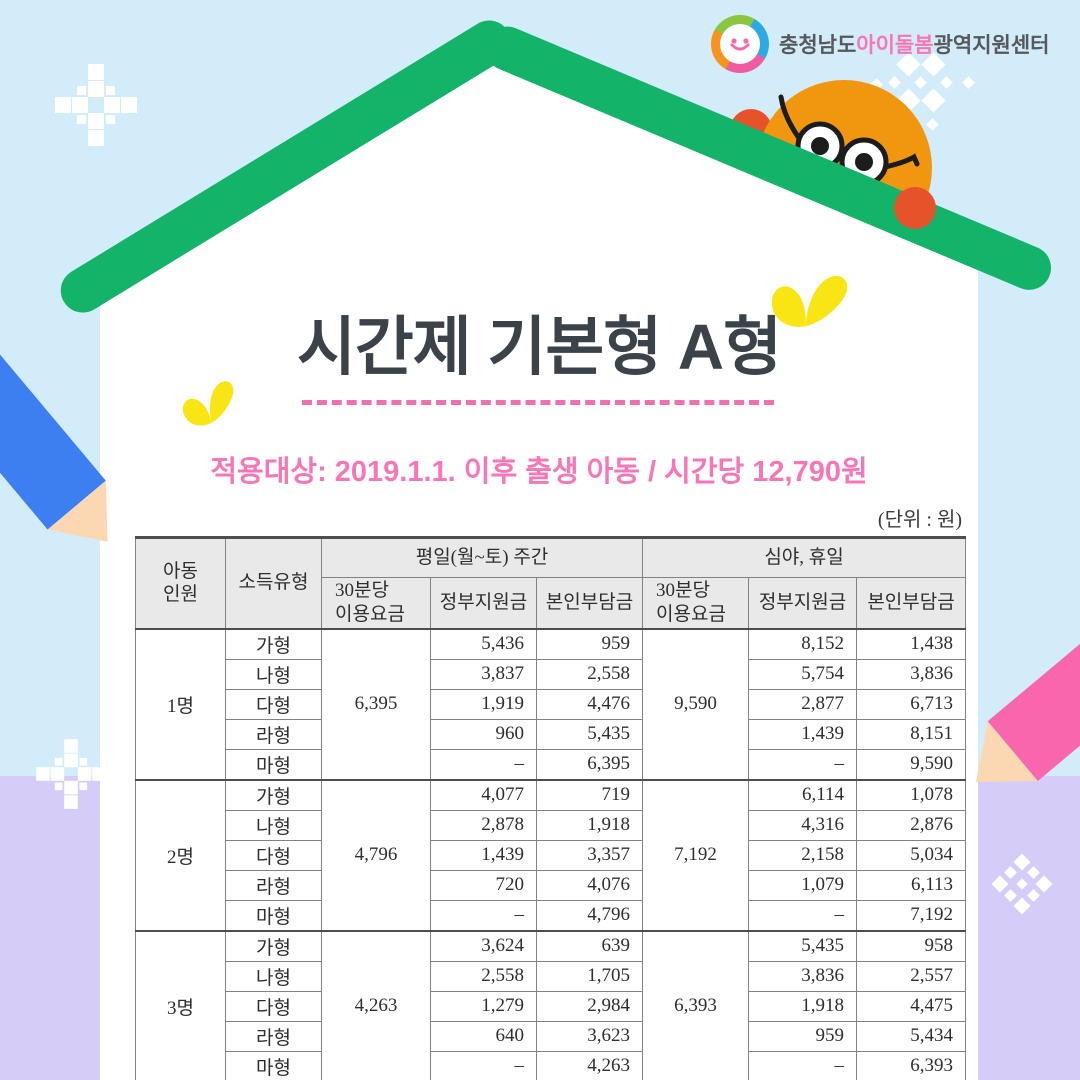  I want to click on night-gov-cell: 1,079, so click(803, 885).